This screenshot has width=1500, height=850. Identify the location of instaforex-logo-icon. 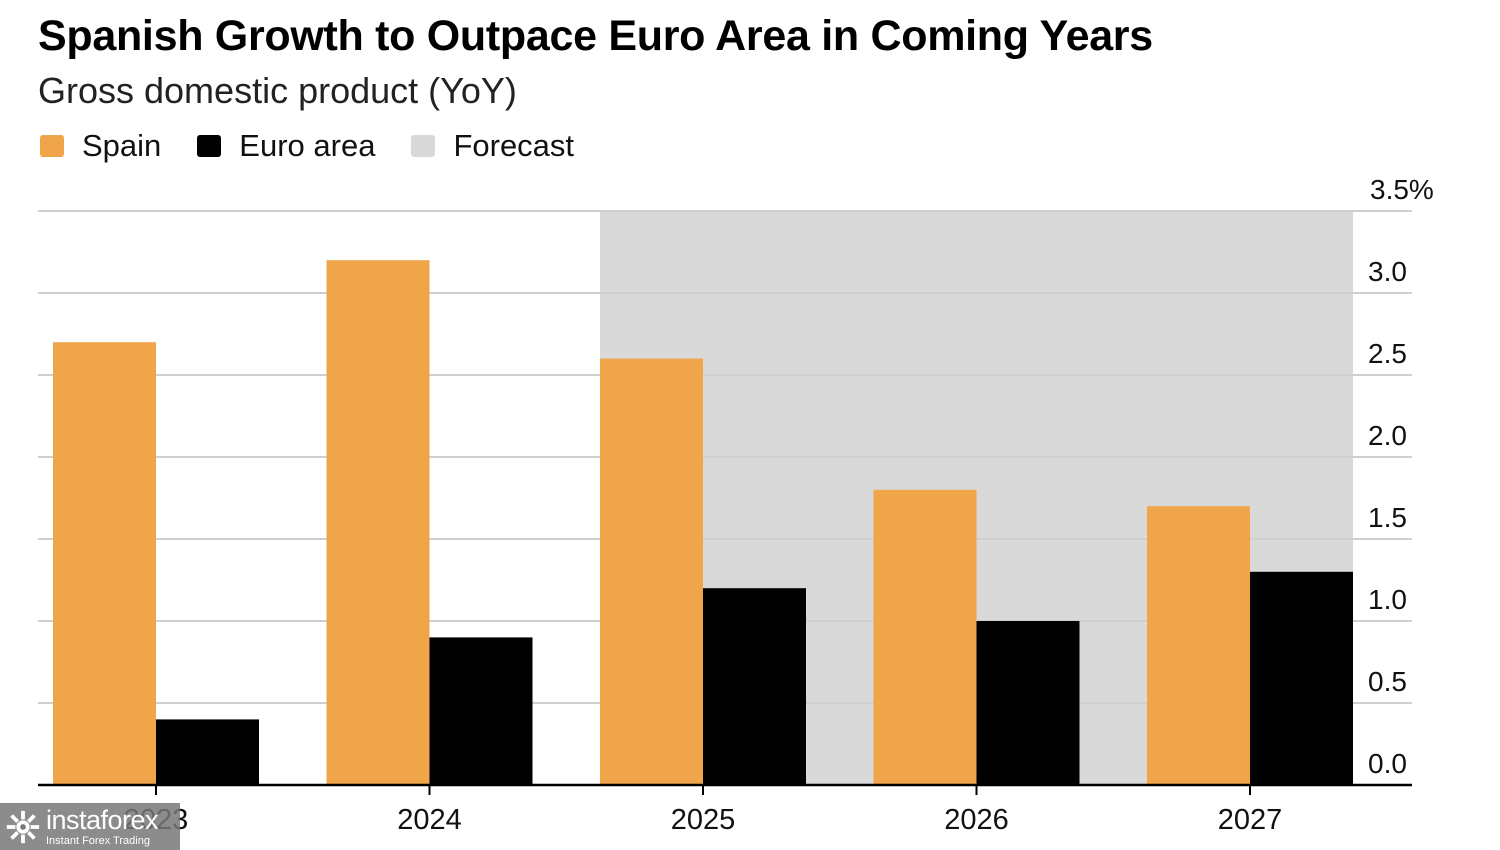
(23, 826).